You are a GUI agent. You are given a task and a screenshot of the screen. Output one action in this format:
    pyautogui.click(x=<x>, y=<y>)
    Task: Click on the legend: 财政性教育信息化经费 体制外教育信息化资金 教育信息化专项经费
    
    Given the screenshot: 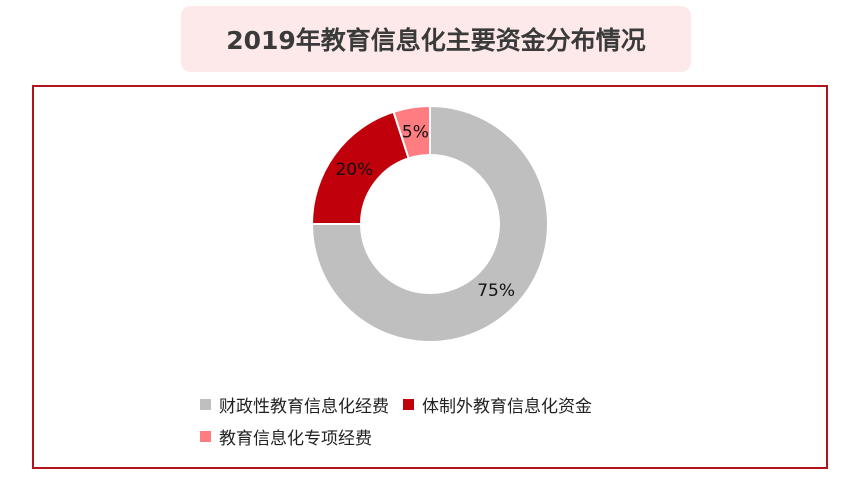 What is the action you would take?
    pyautogui.click(x=500, y=420)
    